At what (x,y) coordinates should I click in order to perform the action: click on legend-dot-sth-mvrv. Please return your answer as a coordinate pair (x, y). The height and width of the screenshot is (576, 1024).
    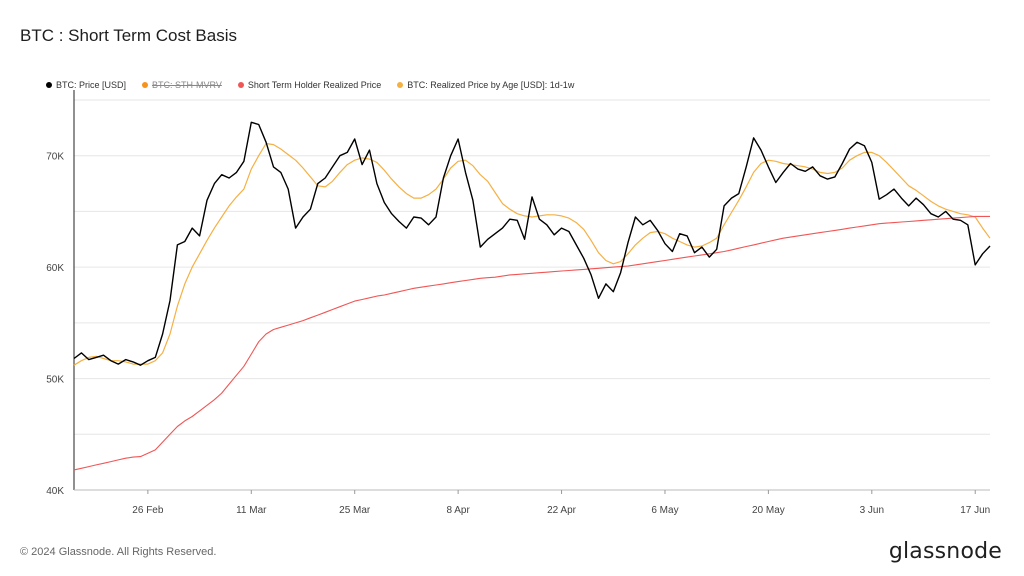
    Looking at the image, I should click on (145, 85).